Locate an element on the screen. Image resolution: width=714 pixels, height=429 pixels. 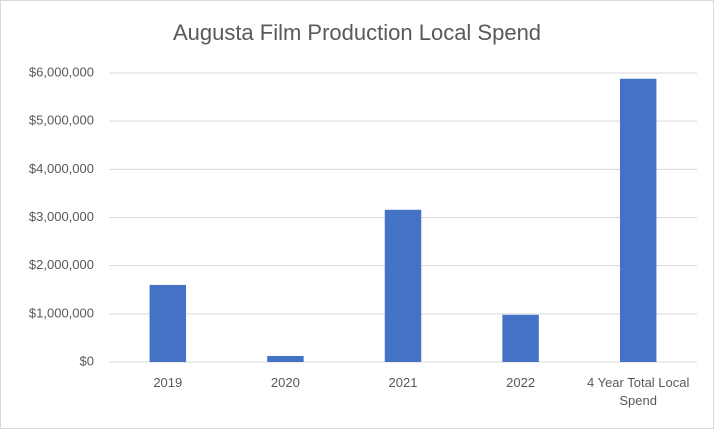
y-tick-label: $6,000,000 is located at coordinates (61, 71).